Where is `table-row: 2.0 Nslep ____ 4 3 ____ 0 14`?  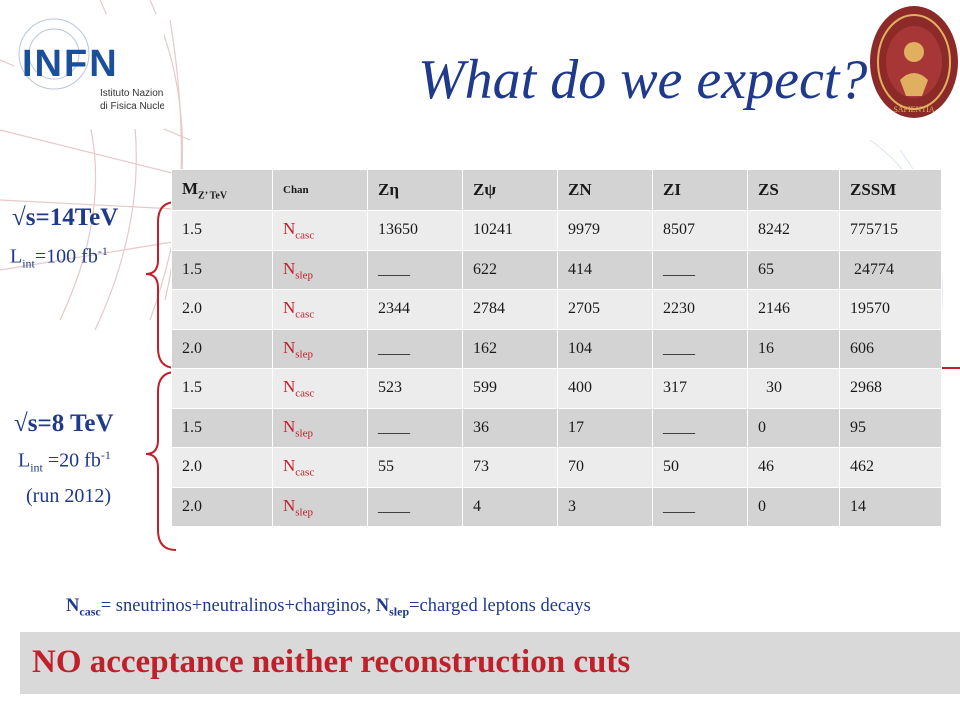
table-row: 2.0 Nslep ____ 4 3 ____ 0 14 is located at coordinates (556, 506).